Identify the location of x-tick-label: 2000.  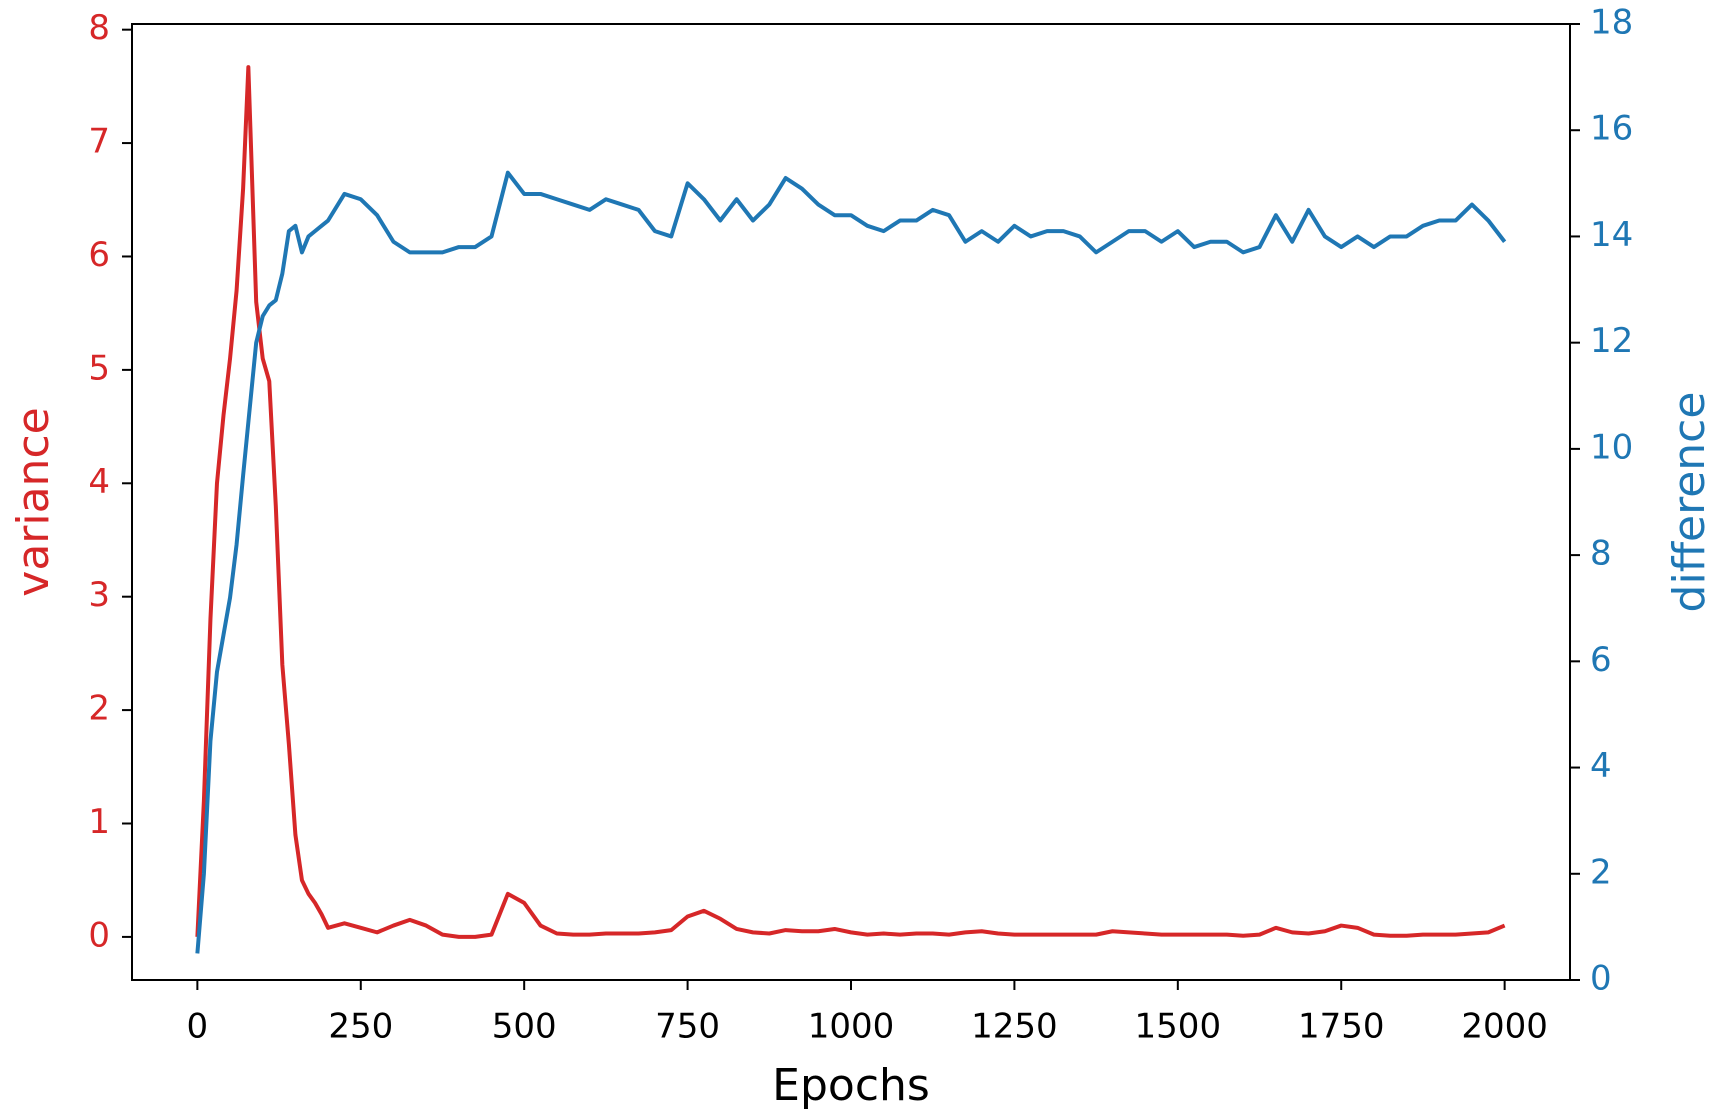
(1504, 1027).